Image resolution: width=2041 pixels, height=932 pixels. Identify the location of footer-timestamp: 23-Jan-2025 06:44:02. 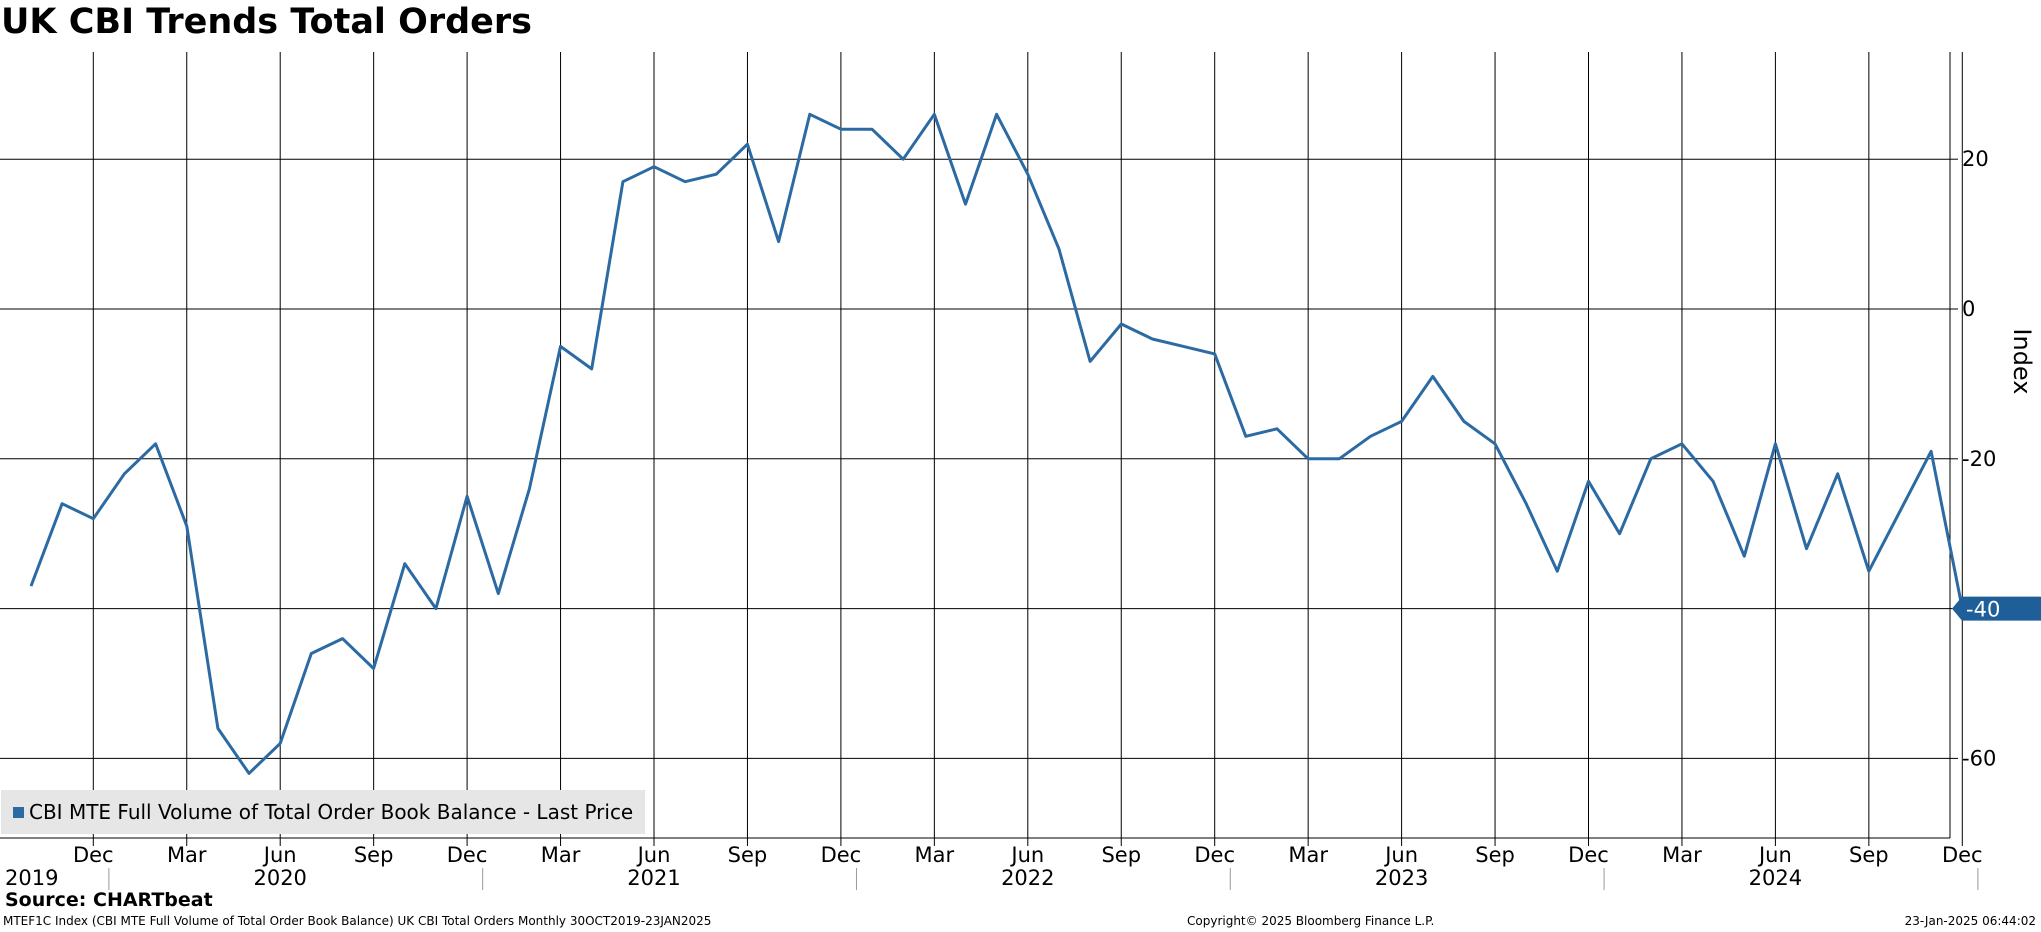
(1970, 921).